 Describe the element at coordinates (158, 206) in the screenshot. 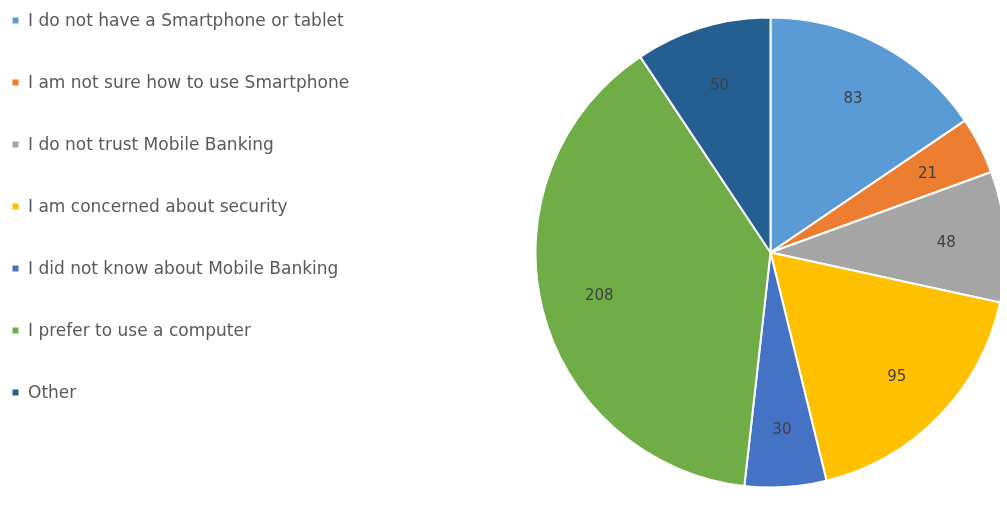

I see `legend-label: I am concerned about security` at that location.